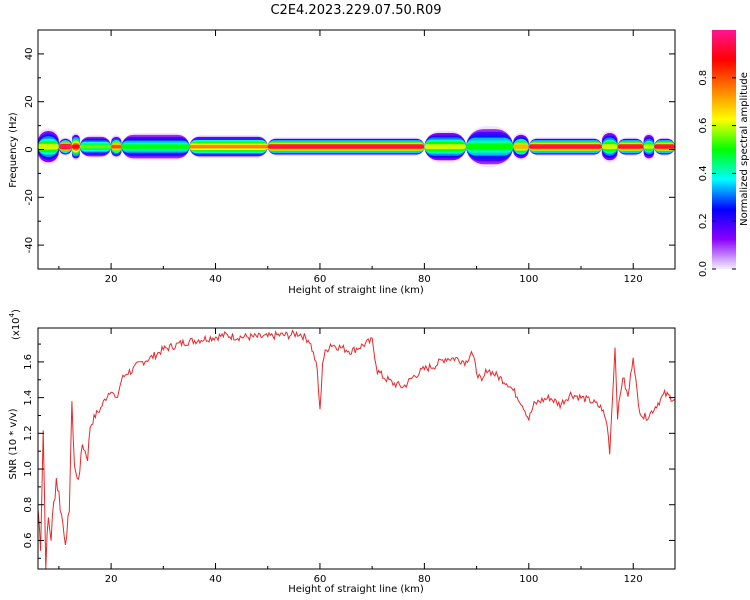 This screenshot has width=750, height=600. I want to click on svg-text: (x104), so click(15, 324).